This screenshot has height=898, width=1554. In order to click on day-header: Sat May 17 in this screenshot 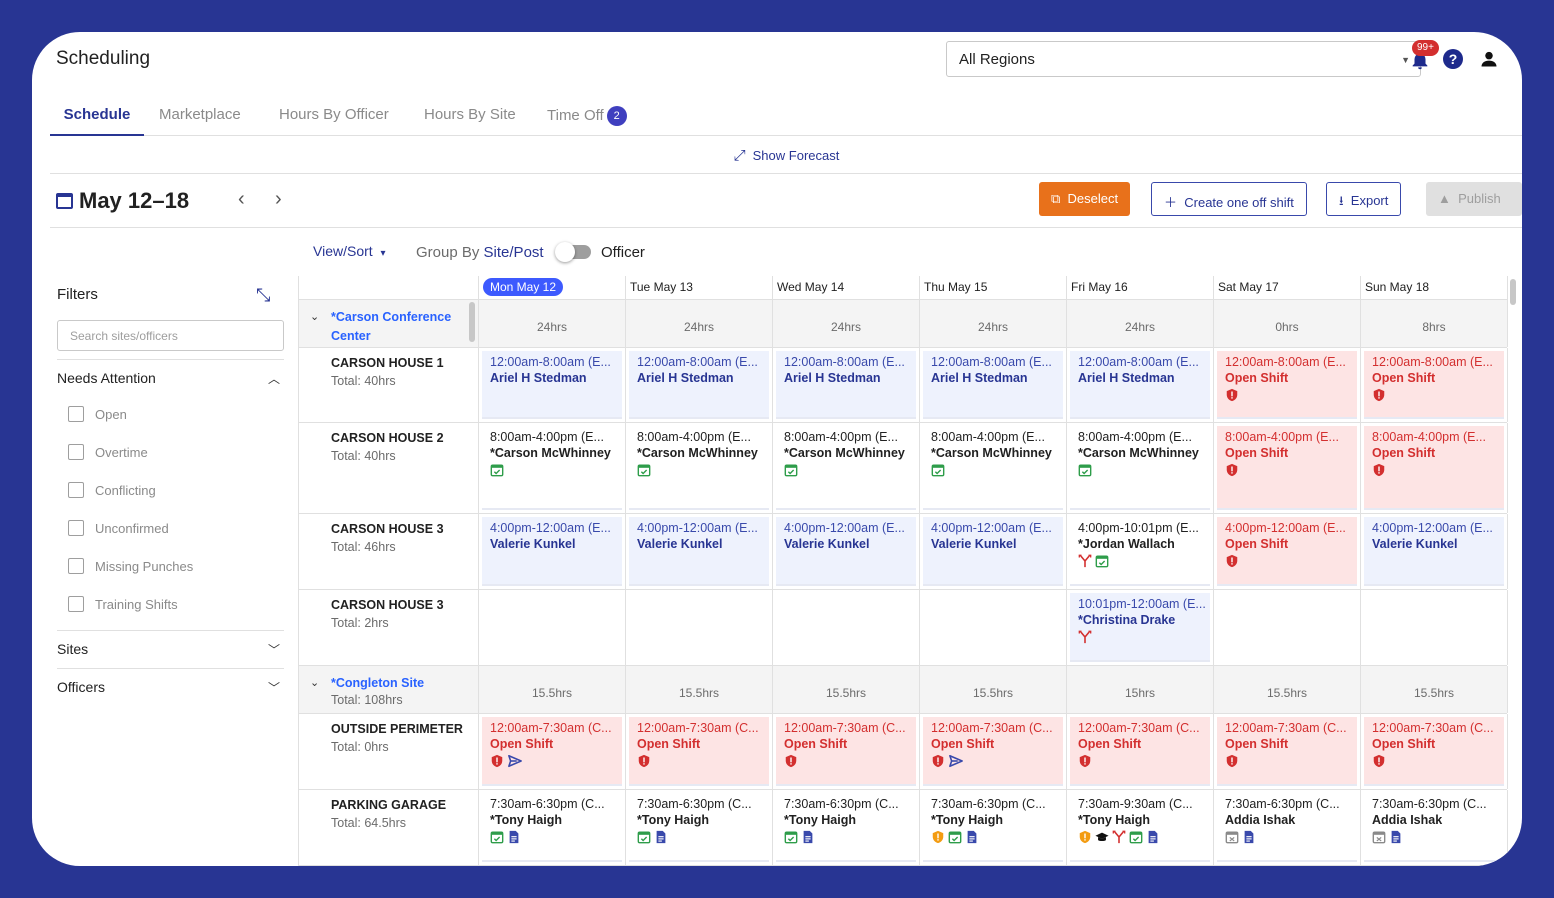, I will do `click(1287, 288)`.